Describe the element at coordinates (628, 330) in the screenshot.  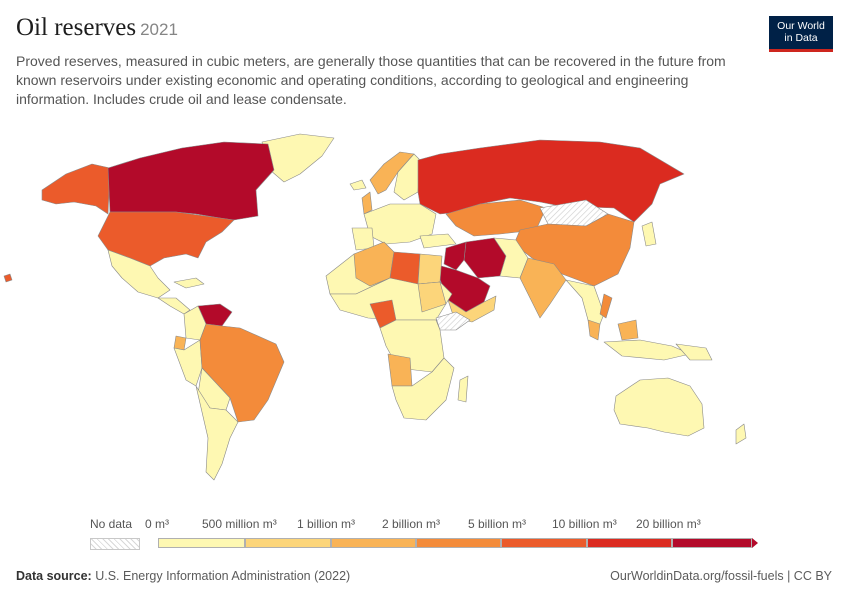
I see `borneo-region` at that location.